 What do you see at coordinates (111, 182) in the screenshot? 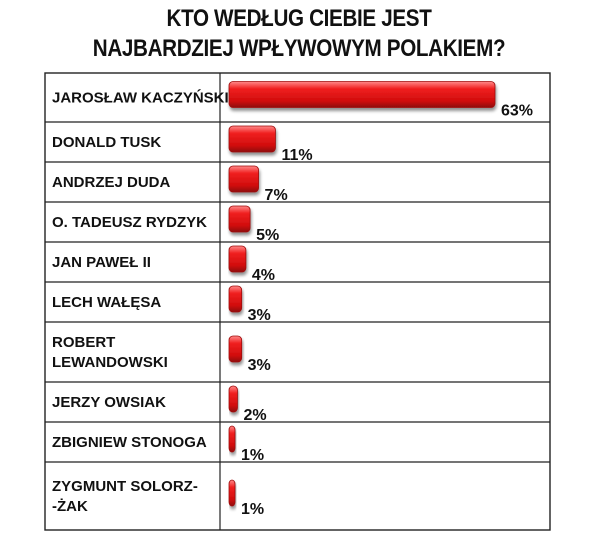
I see `category-label-andrzej-duda: ANDRZEJ DUDA` at bounding box center [111, 182].